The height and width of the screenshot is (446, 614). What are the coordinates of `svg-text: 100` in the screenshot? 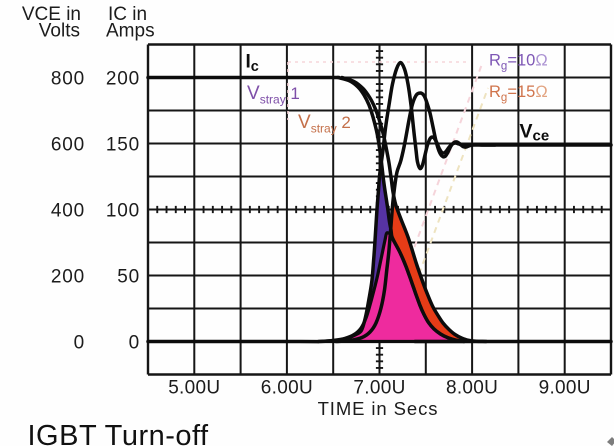 It's located at (123, 211).